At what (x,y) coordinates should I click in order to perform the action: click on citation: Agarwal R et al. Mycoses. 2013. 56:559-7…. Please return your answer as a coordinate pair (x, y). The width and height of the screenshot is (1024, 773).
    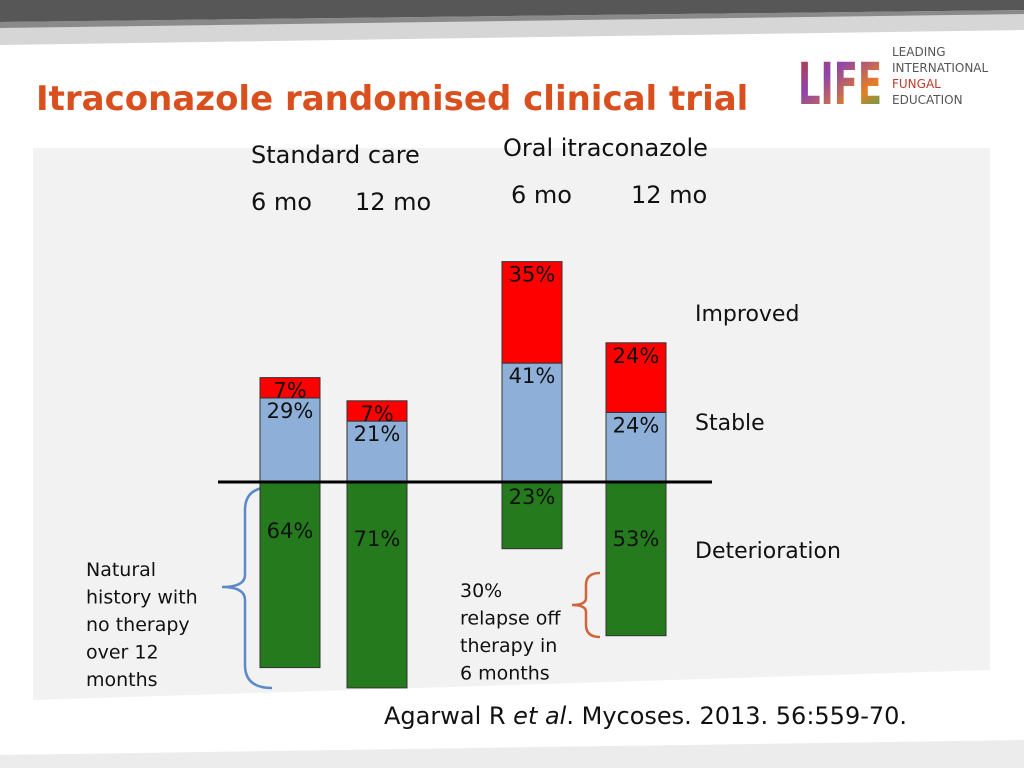
    Looking at the image, I should click on (645, 716).